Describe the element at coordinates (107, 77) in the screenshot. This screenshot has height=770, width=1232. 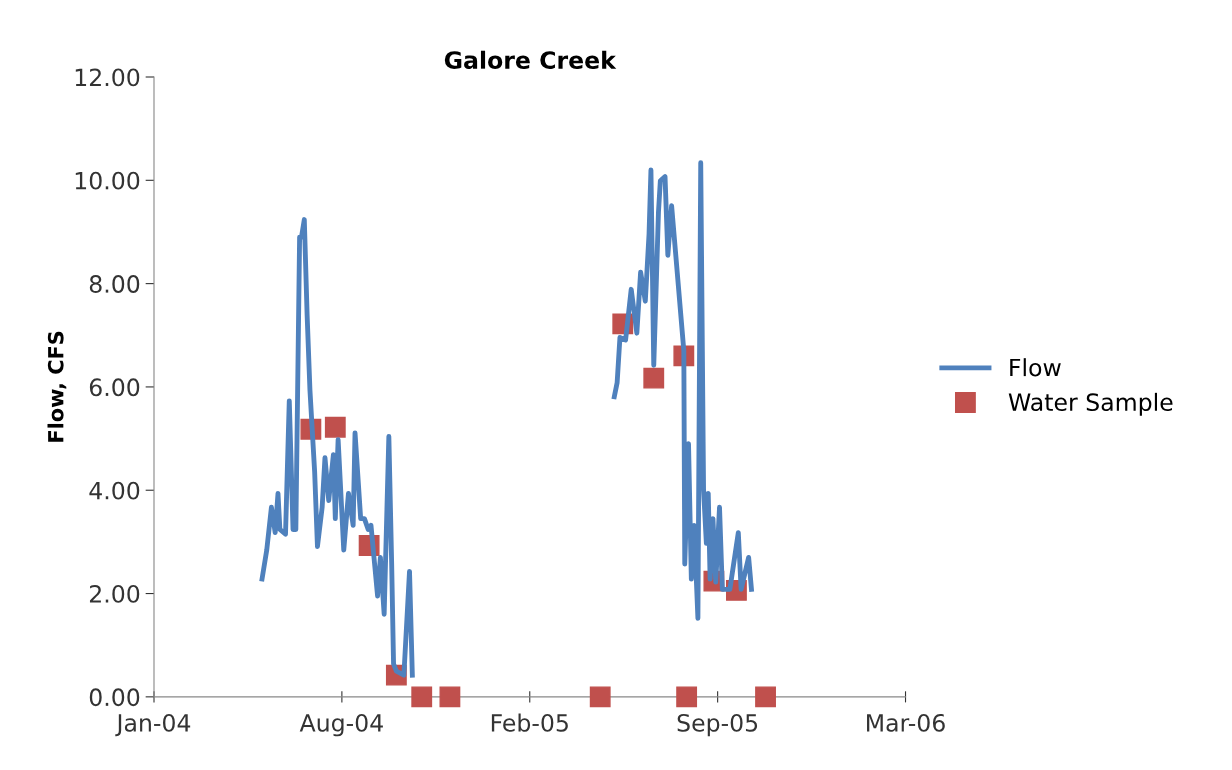
I see `y-tick-label: 12.00` at that location.